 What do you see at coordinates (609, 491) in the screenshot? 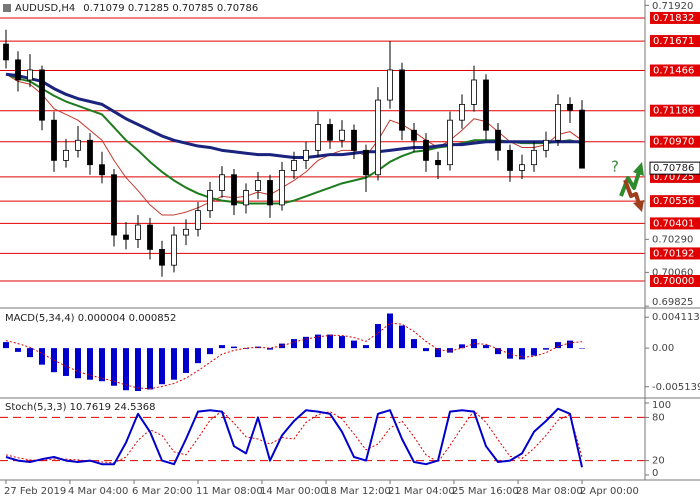
I see `x-tick-label: 2 Apr 00:00` at bounding box center [609, 491].